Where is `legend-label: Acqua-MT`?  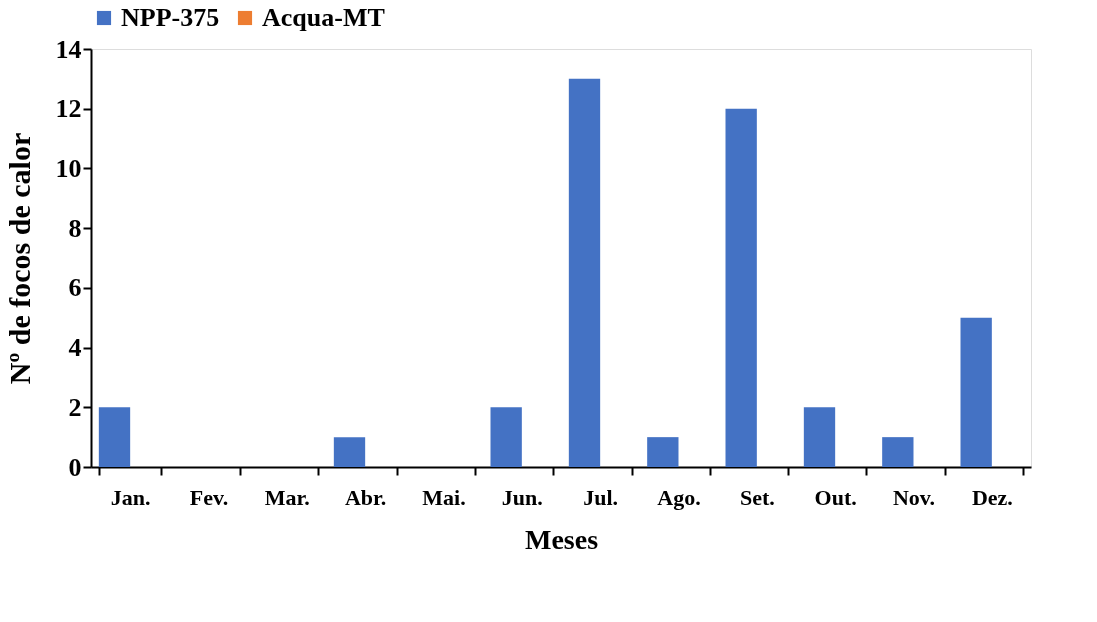
legend-label: Acqua-MT is located at coordinates (323, 17).